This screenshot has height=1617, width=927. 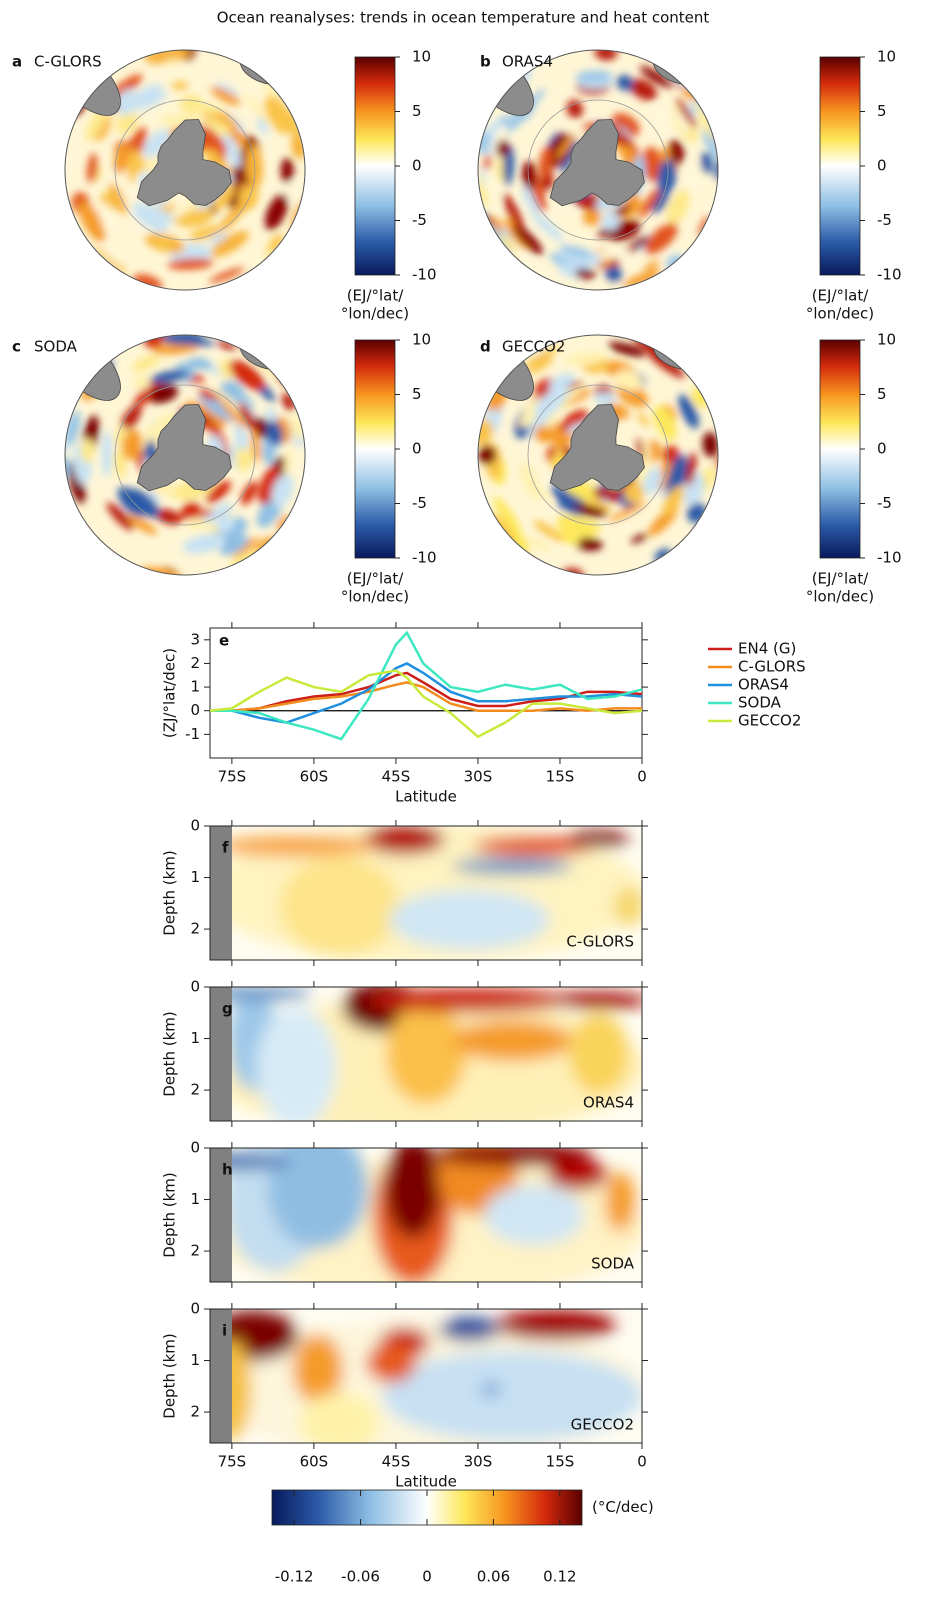 What do you see at coordinates (227, 1009) in the screenshot?
I see `panel-letter: g` at bounding box center [227, 1009].